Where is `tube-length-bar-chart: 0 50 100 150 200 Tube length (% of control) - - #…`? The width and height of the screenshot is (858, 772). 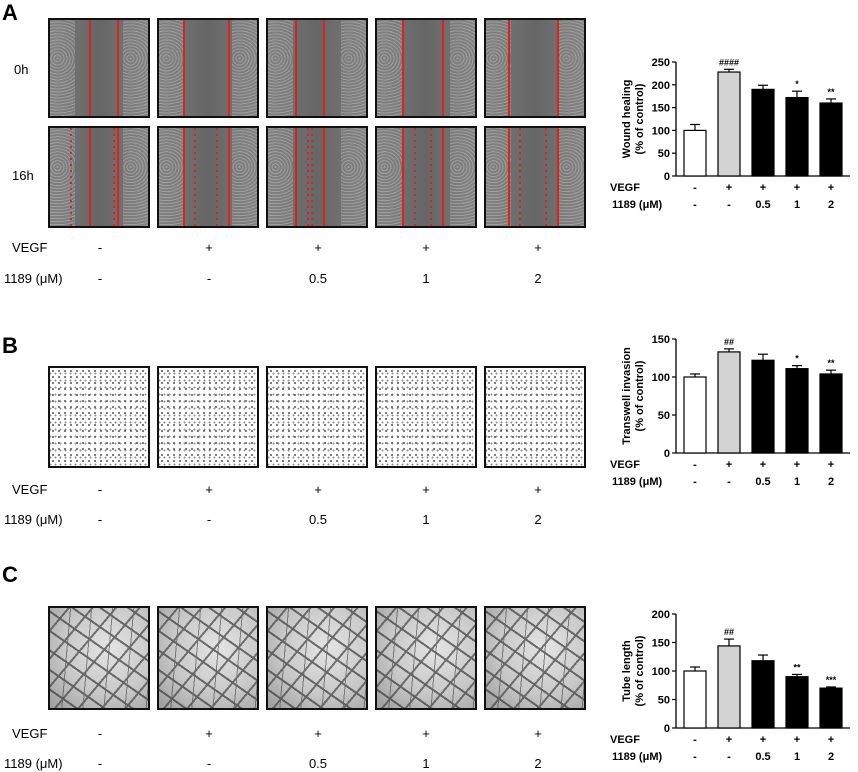 tube-length-bar-chart: 0 50 100 150 200 Tube length (% of control) - - #… is located at coordinates (730, 686).